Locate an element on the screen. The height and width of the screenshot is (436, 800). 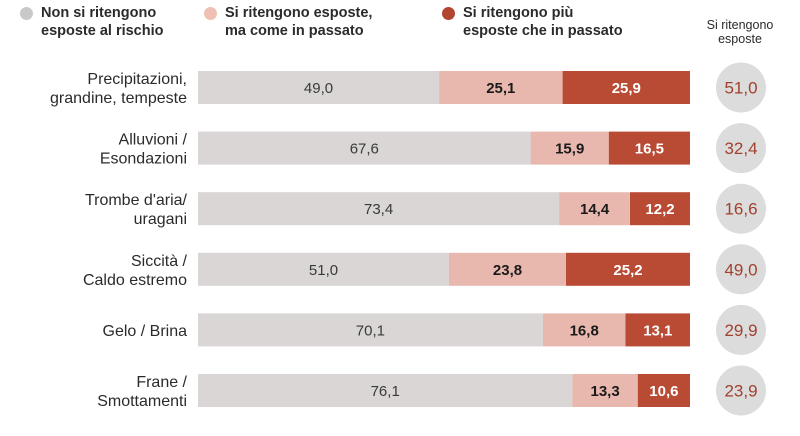
data-label-exposed-more: 12,2 is located at coordinates (659, 209).